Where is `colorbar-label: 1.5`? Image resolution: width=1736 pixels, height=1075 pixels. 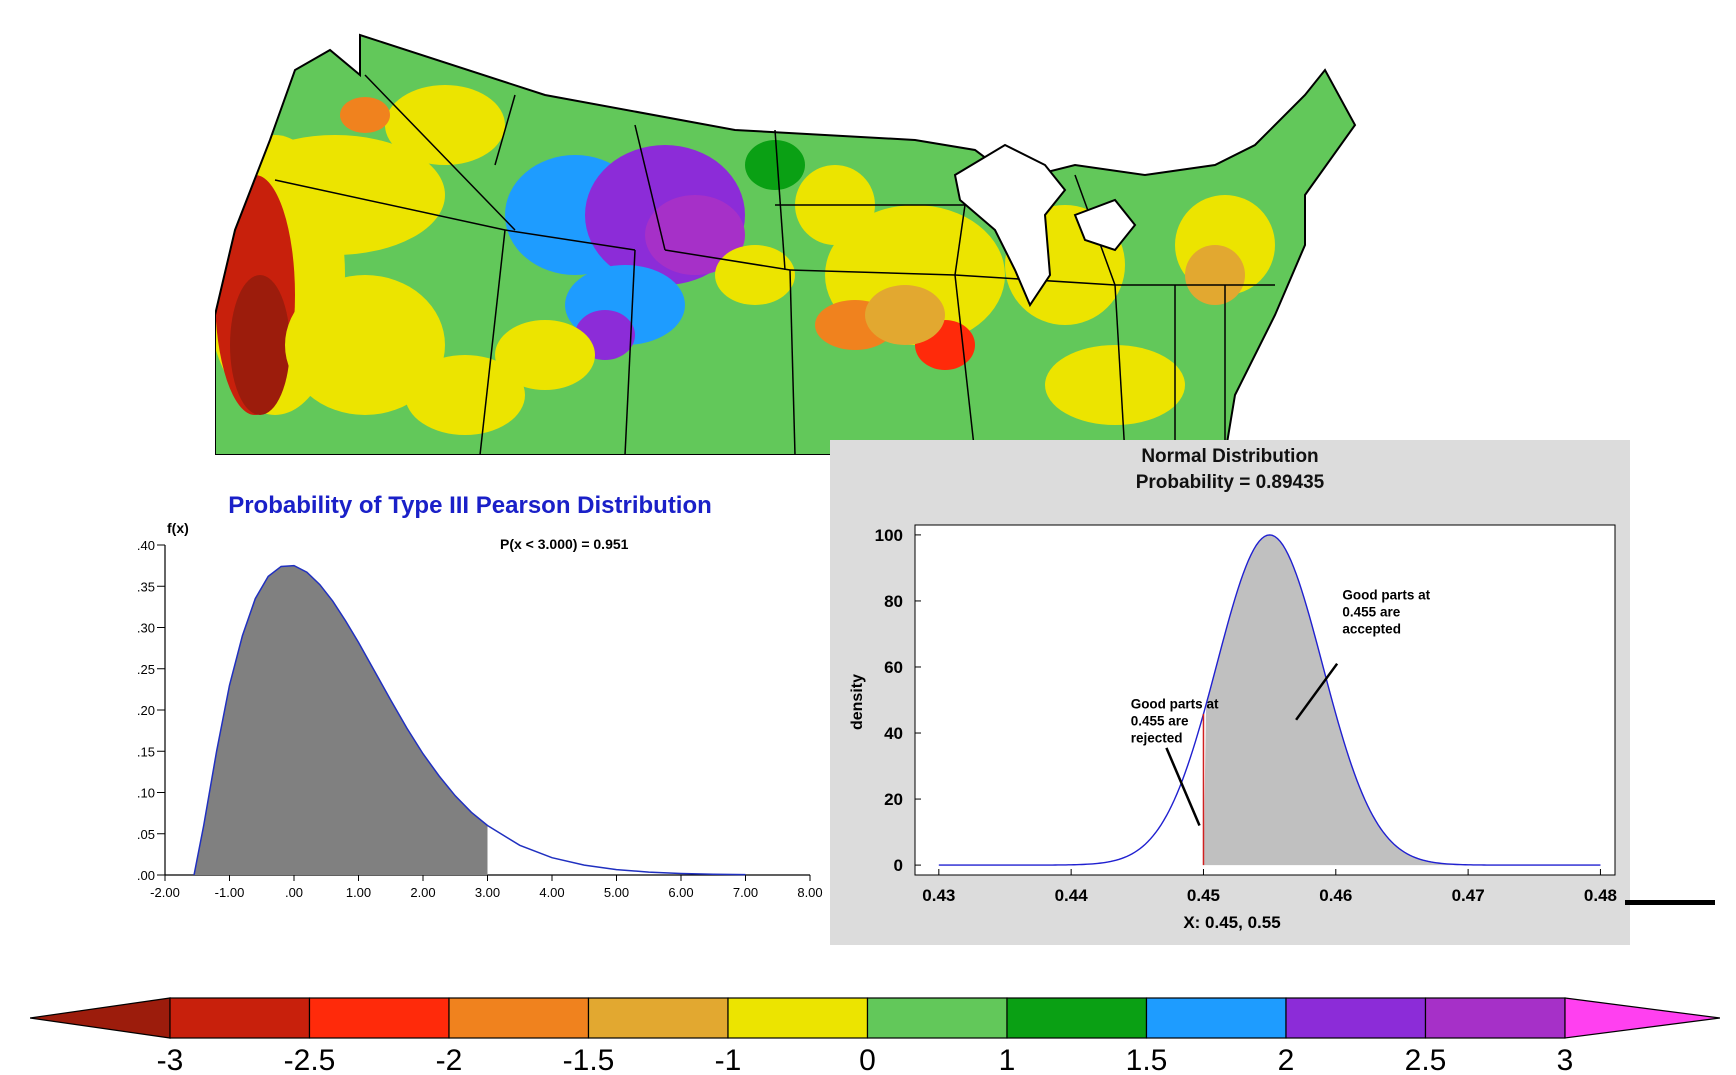
colorbar-label: 1.5 is located at coordinates (1147, 1059).